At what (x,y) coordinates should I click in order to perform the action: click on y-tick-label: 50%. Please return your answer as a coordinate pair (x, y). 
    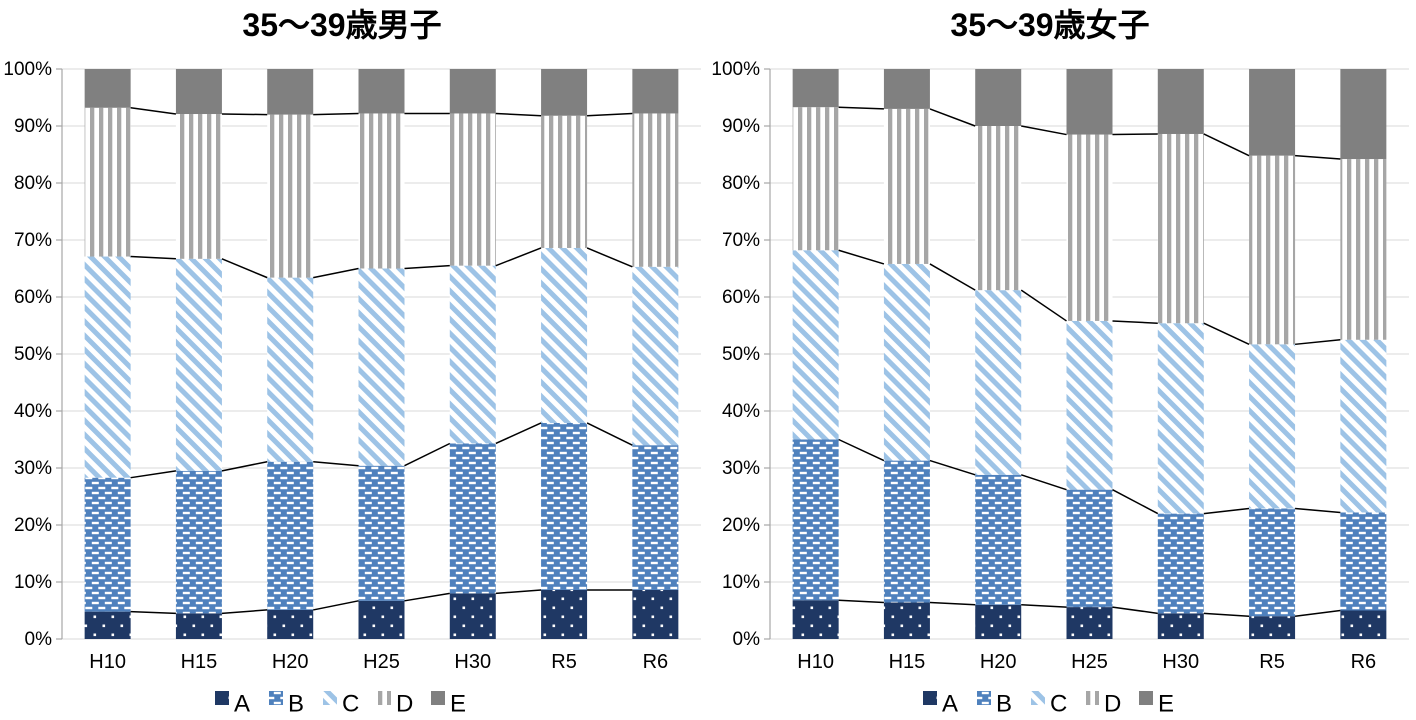
    Looking at the image, I should click on (741, 354).